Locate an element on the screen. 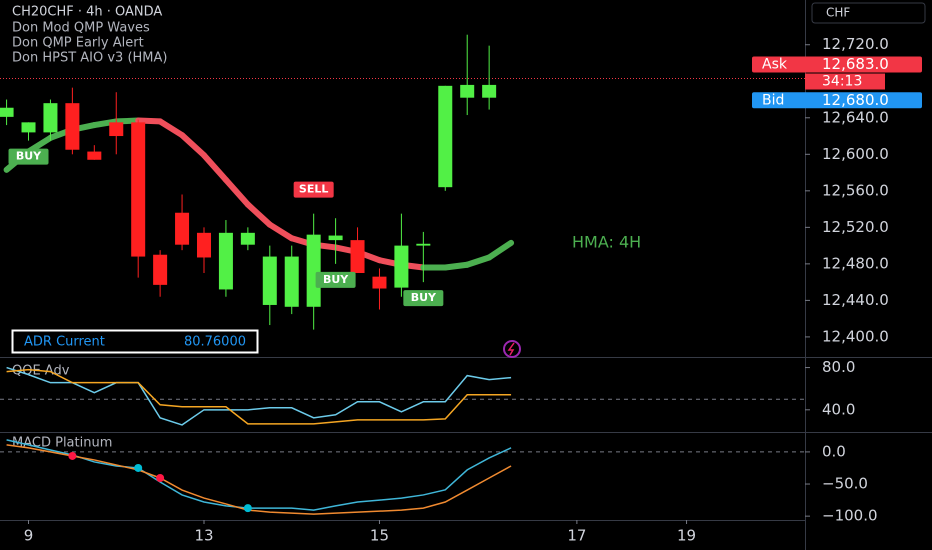 The height and width of the screenshot is (550, 932). y-tick-label: 12,600.0 is located at coordinates (855, 154).